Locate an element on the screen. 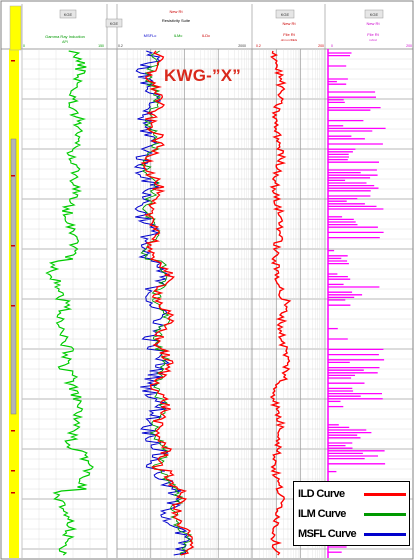 Image resolution: width=414 pixels, height=560 pixels. track2-curve-label-msfl: MSFLc is located at coordinates (150, 35).